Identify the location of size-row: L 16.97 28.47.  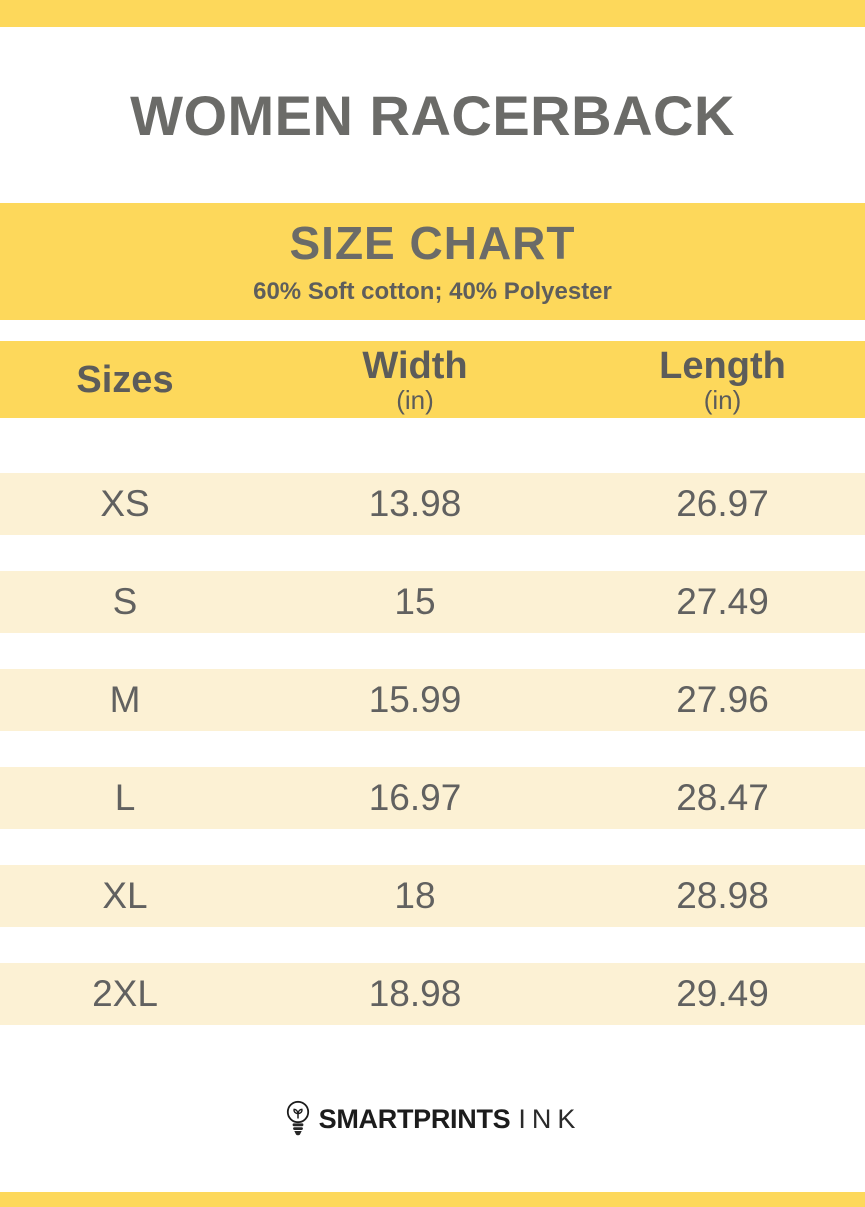
(432, 798).